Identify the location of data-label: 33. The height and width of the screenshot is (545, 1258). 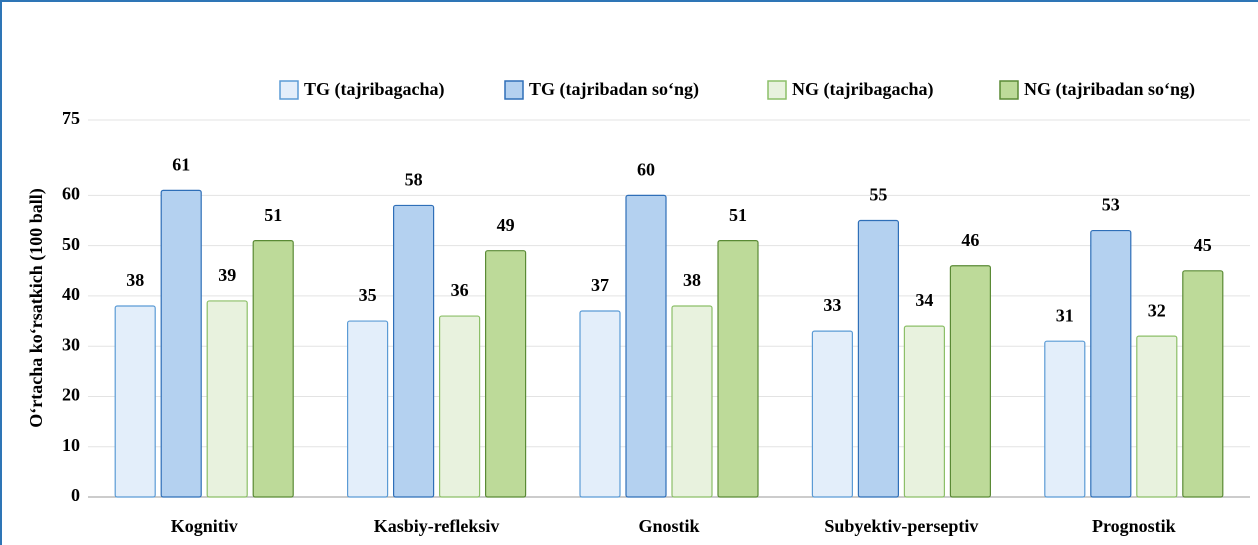
(832, 305).